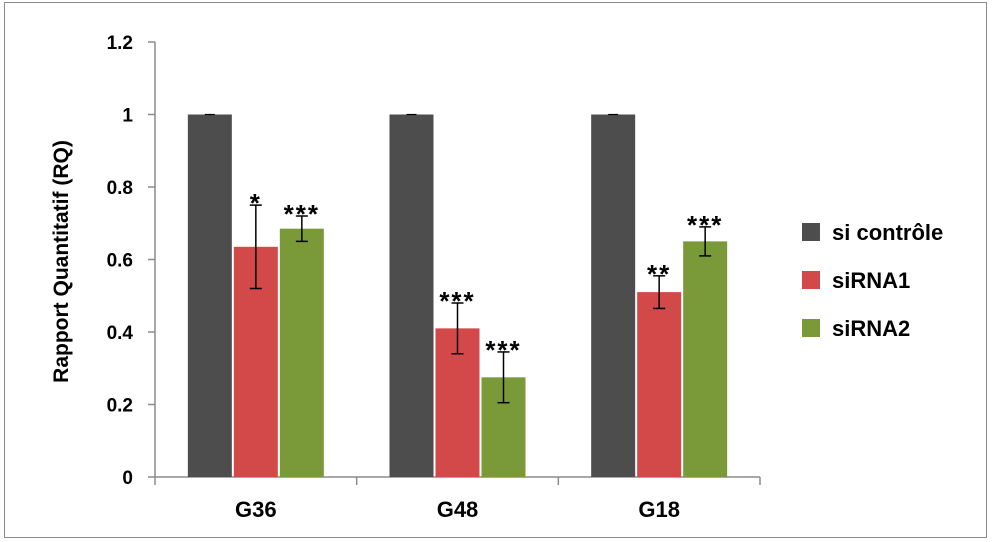 The image size is (992, 542). What do you see at coordinates (659, 509) in the screenshot?
I see `x-tick-label: G18` at bounding box center [659, 509].